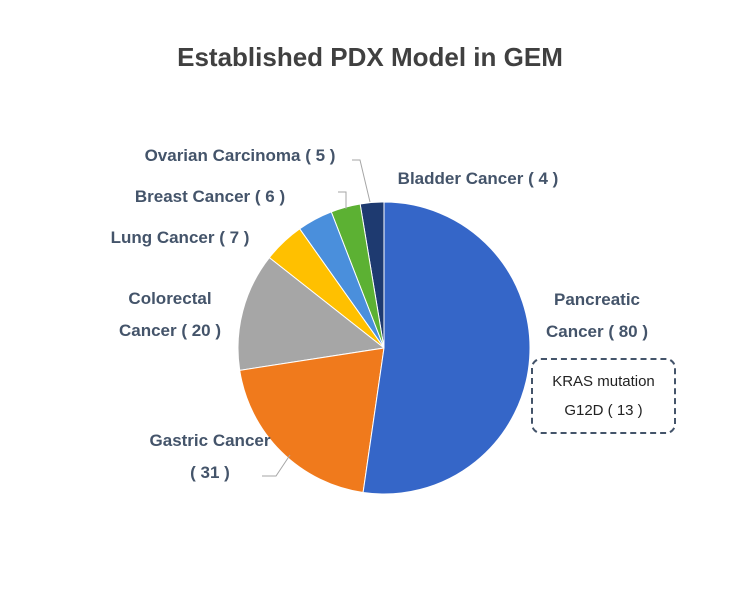 The width and height of the screenshot is (750, 594). I want to click on slice-label: Pancreatic Cancer ( 80 ), so click(597, 316).